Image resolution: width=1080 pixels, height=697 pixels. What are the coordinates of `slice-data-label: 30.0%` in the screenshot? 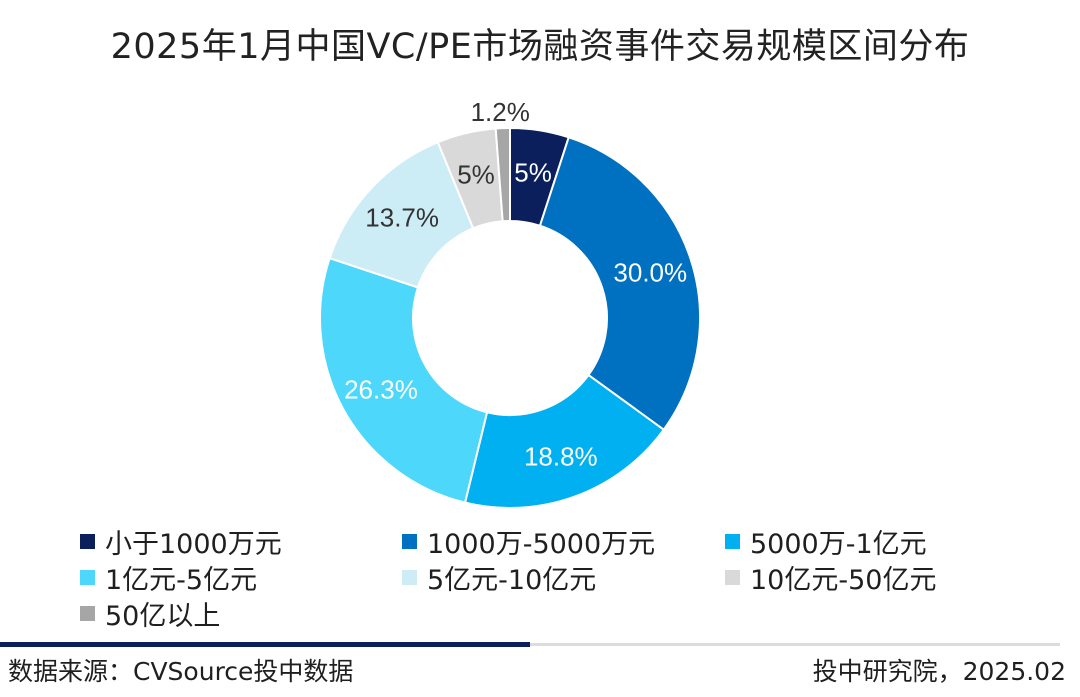 It's located at (650, 272).